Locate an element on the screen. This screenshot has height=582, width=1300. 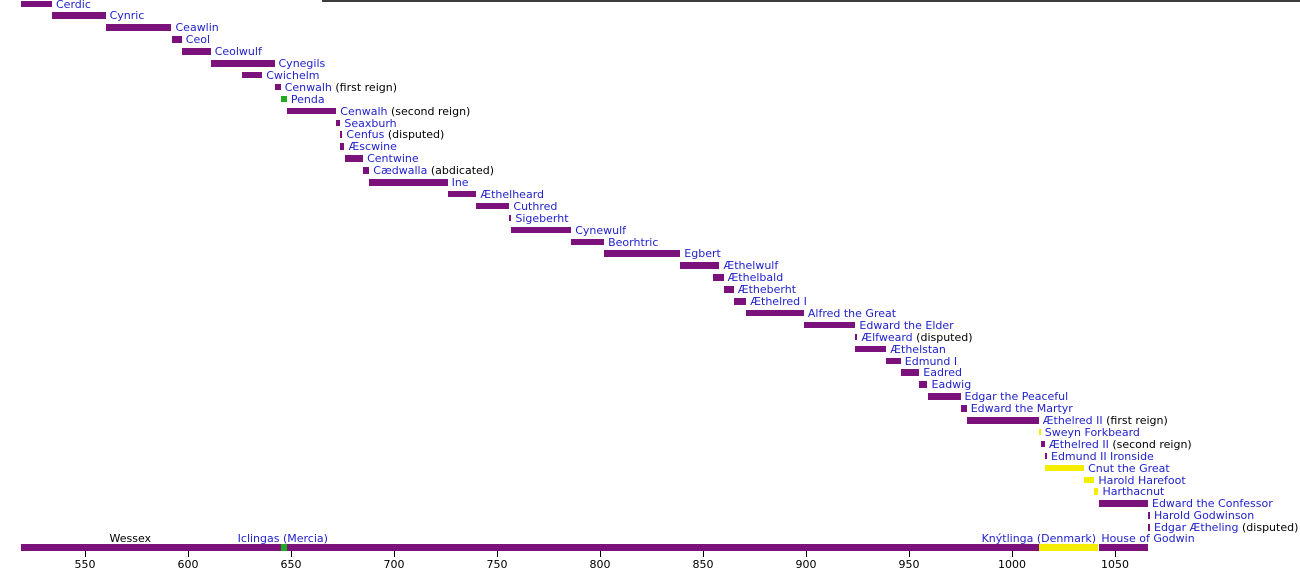
reign-name-link: Penda is located at coordinates (307, 99).